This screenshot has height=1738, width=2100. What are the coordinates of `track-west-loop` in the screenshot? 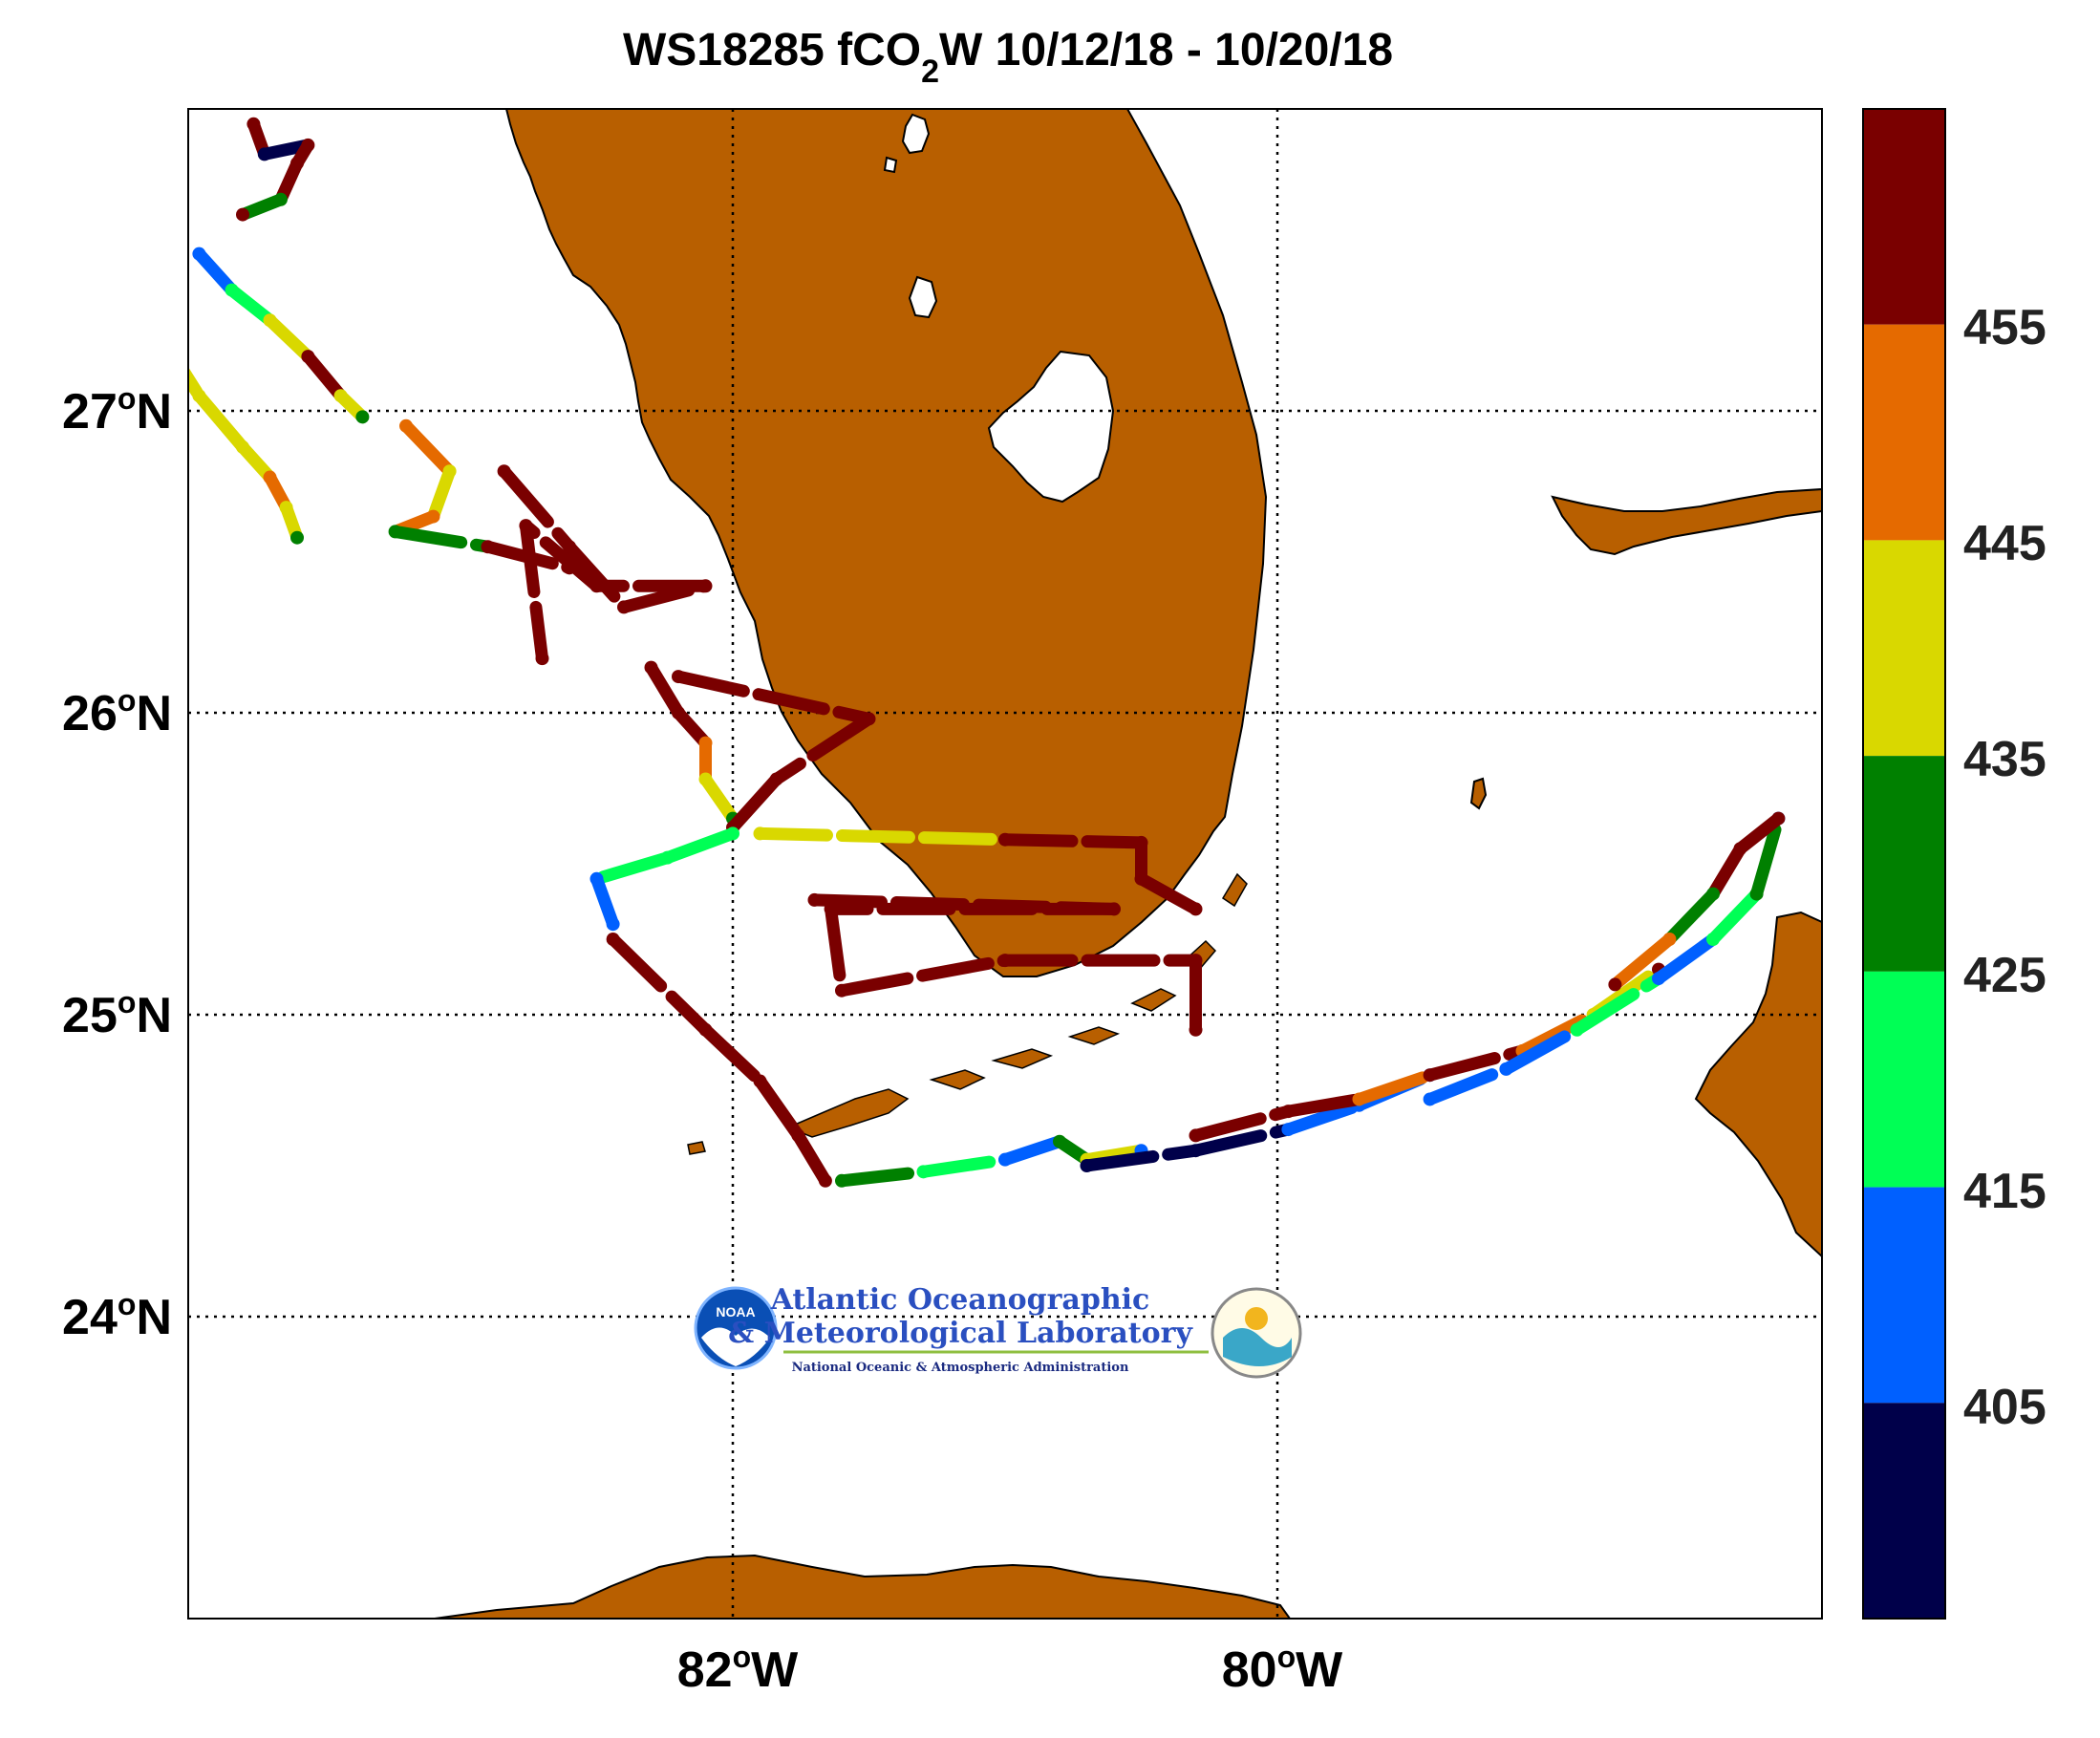 It's located at (664, 879).